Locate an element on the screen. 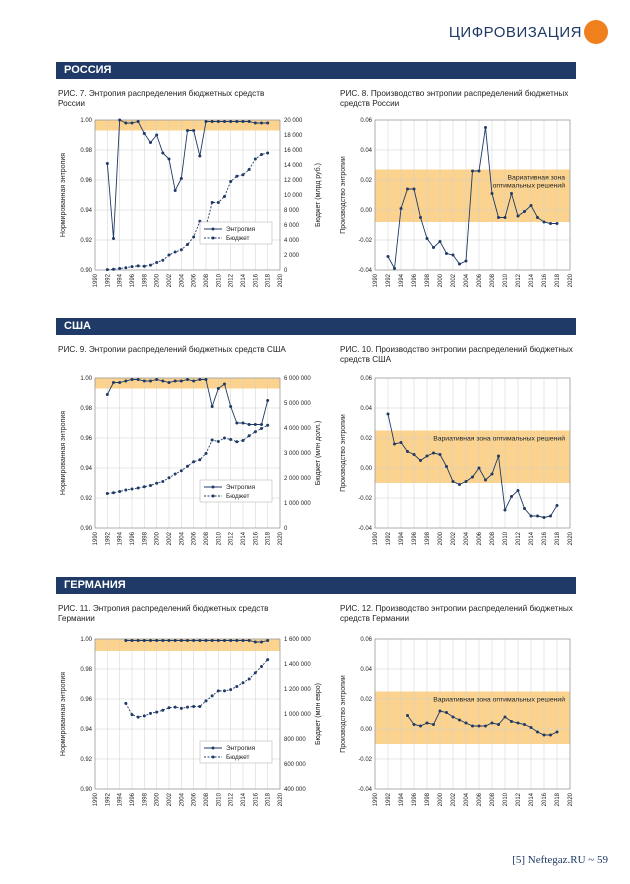  y2-tick-label: 6 000 000 is located at coordinates (297, 379).